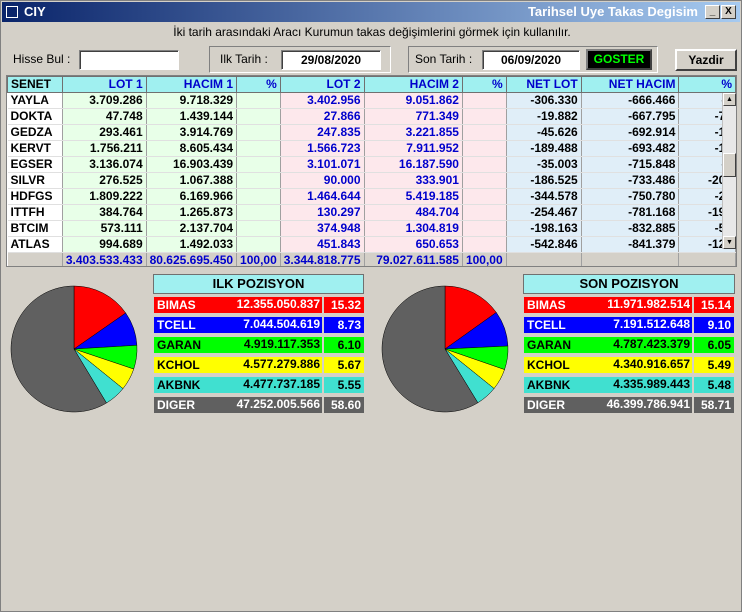  Describe the element at coordinates (35, 164) in the screenshot. I see `table-cell: EGSER` at that location.